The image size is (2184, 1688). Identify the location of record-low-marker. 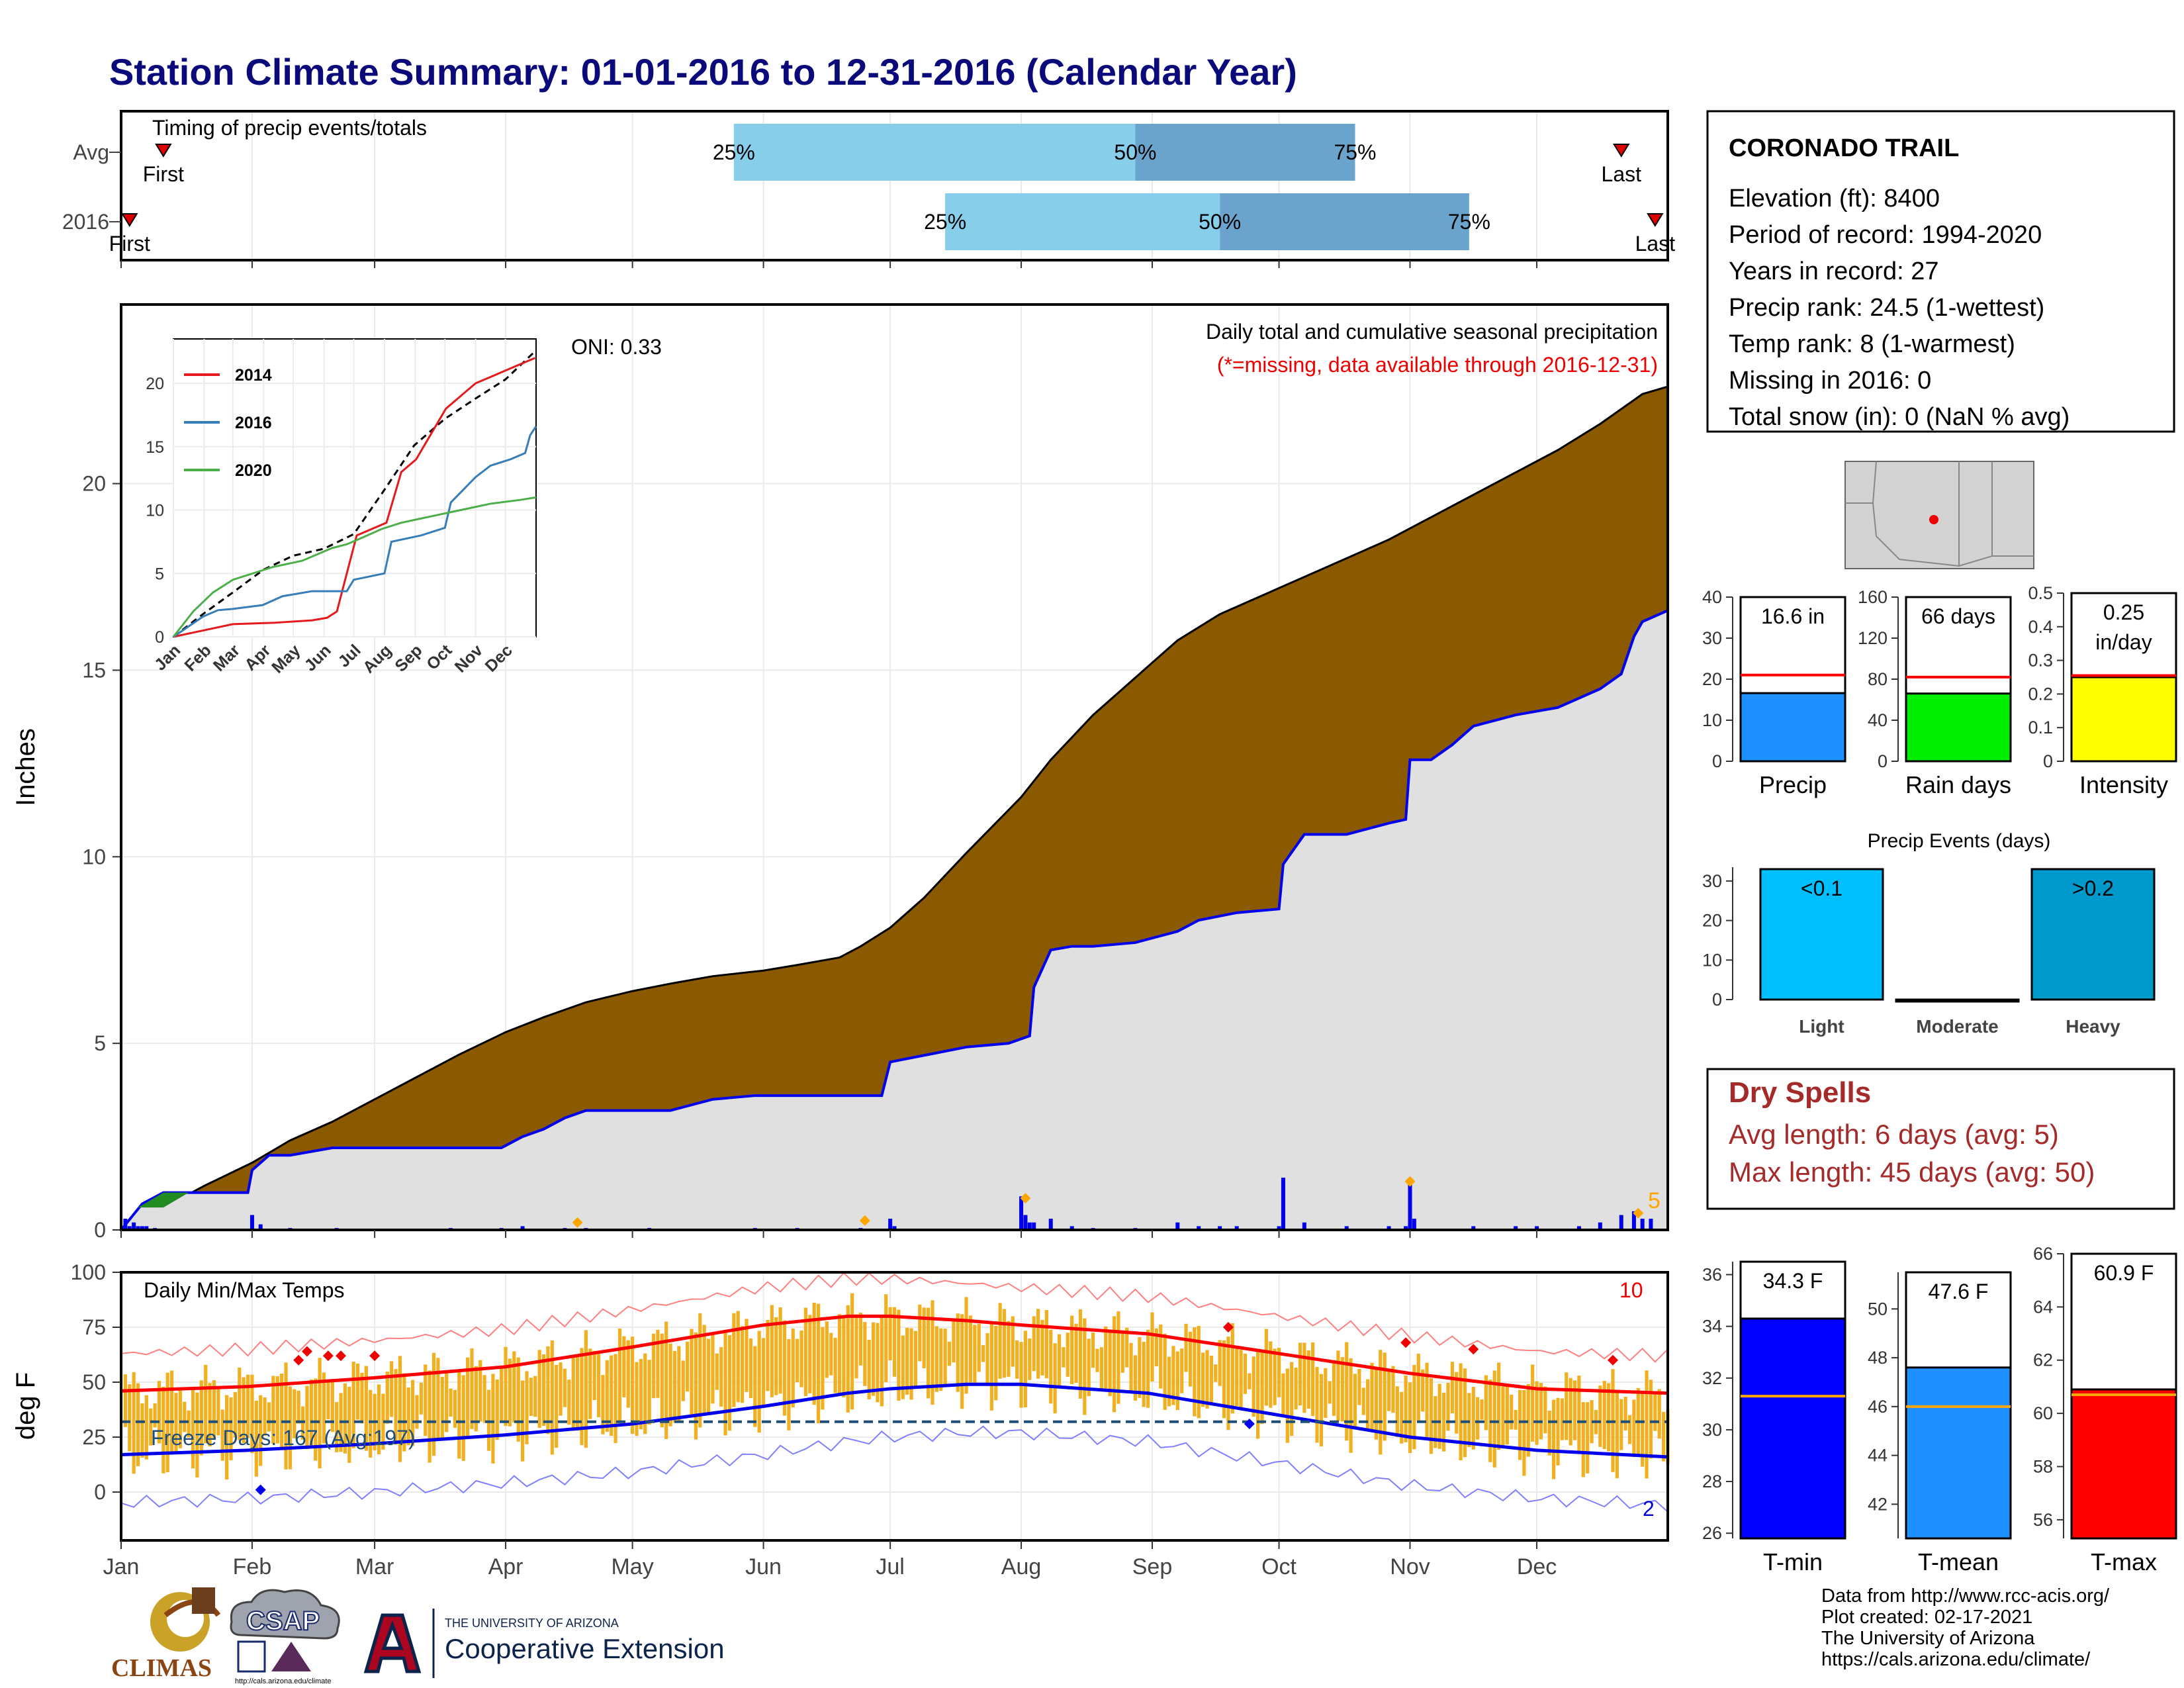
(260, 1489).